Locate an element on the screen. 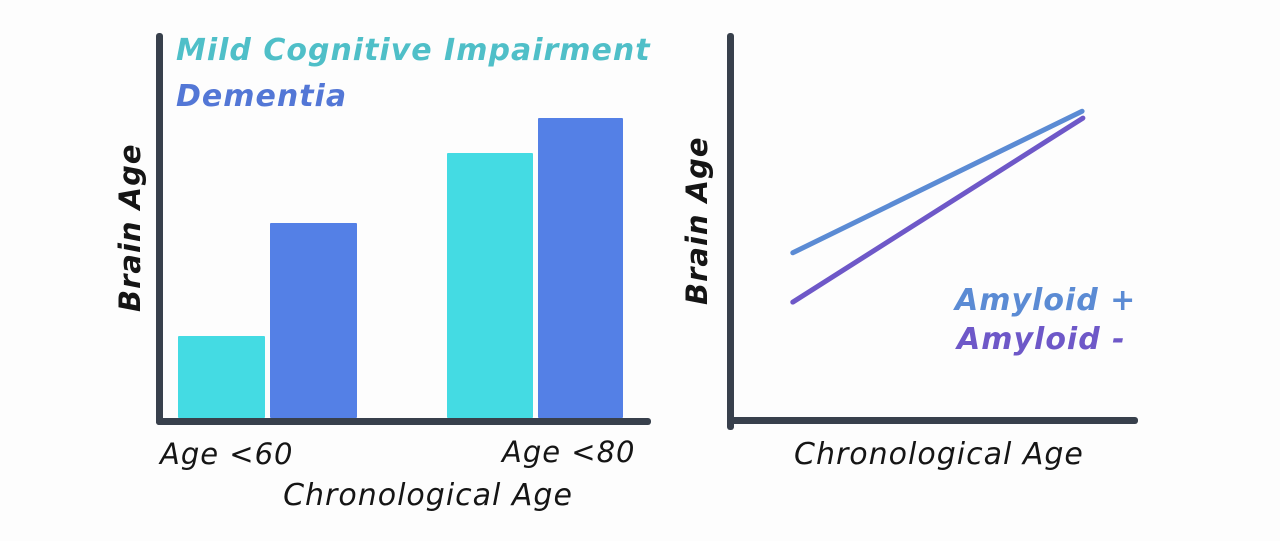 Image resolution: width=1280 pixels, height=541 pixels. legend-item-mild-cognitive-impairment: Mild Cognitive Impairment is located at coordinates (413, 50).